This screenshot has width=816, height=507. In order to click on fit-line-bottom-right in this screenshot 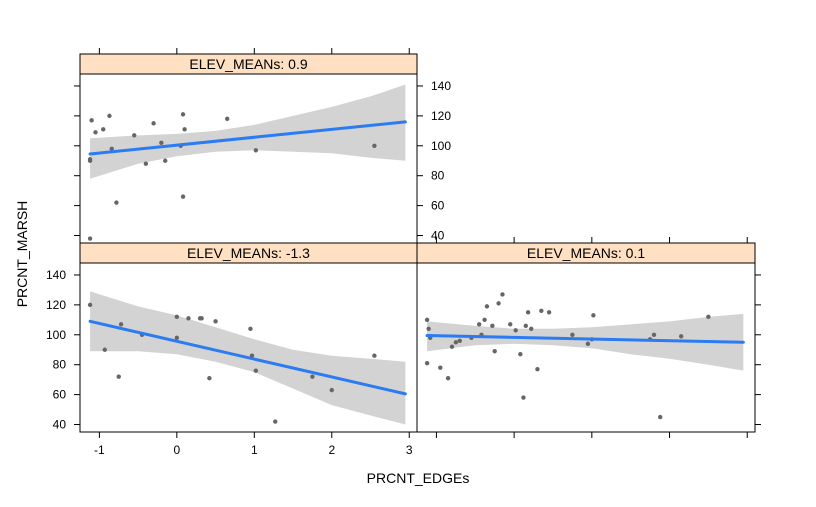, I will do `click(585, 339)`.